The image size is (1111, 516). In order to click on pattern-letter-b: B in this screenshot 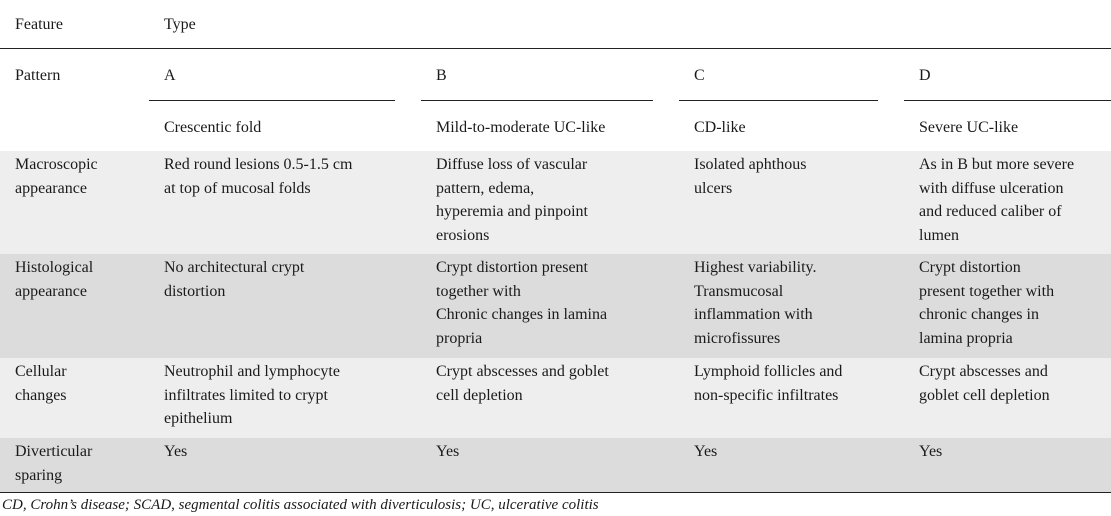, I will do `click(441, 75)`.